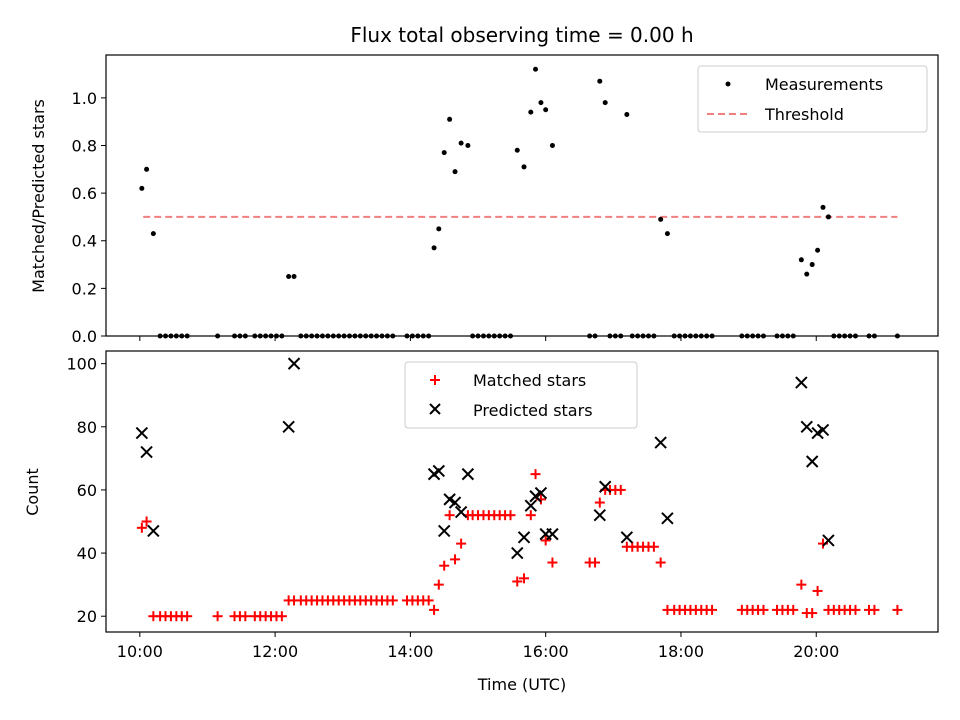  Describe the element at coordinates (521, 35) in the screenshot. I see `chart-title: Flux total observing time = 0.00 h` at that location.